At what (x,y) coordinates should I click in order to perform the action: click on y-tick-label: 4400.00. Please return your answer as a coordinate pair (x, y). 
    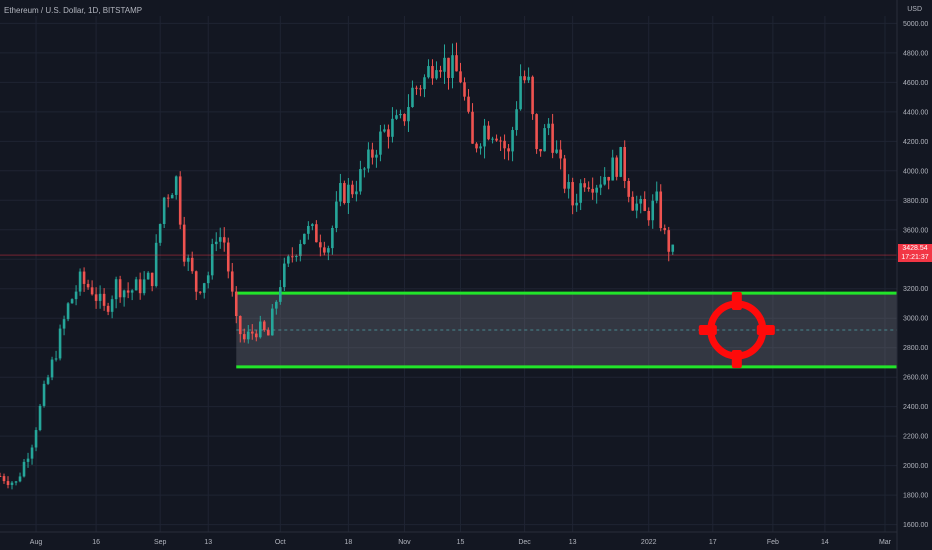
    Looking at the image, I should click on (915, 112).